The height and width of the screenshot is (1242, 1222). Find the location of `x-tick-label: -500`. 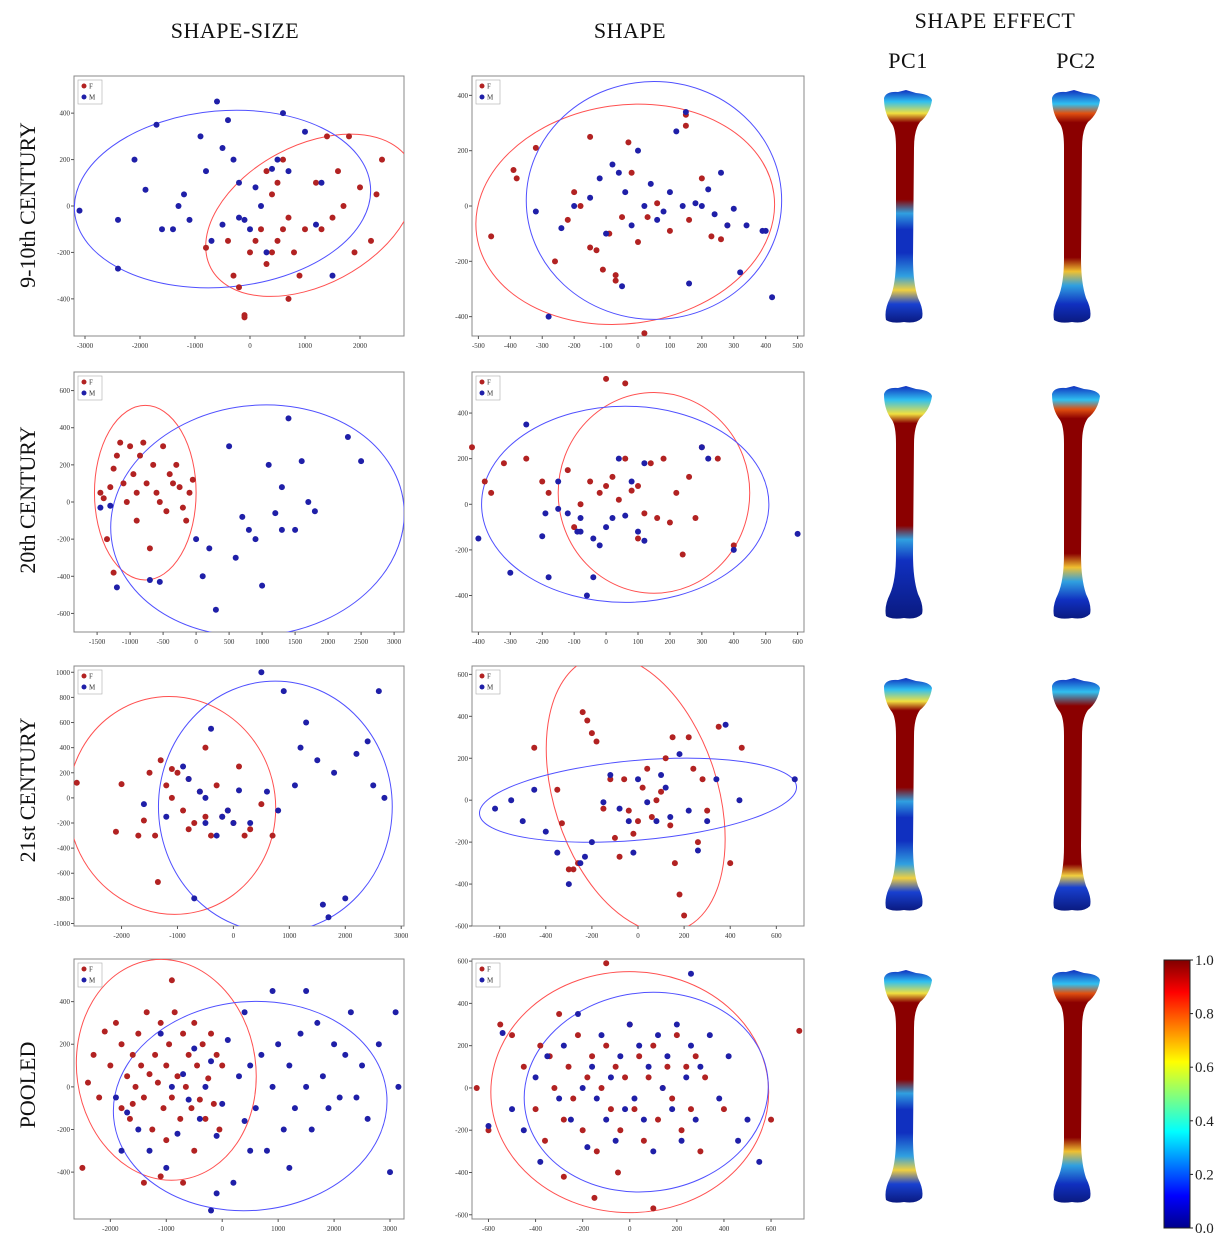

x-tick-label: -500 is located at coordinates (478, 346).